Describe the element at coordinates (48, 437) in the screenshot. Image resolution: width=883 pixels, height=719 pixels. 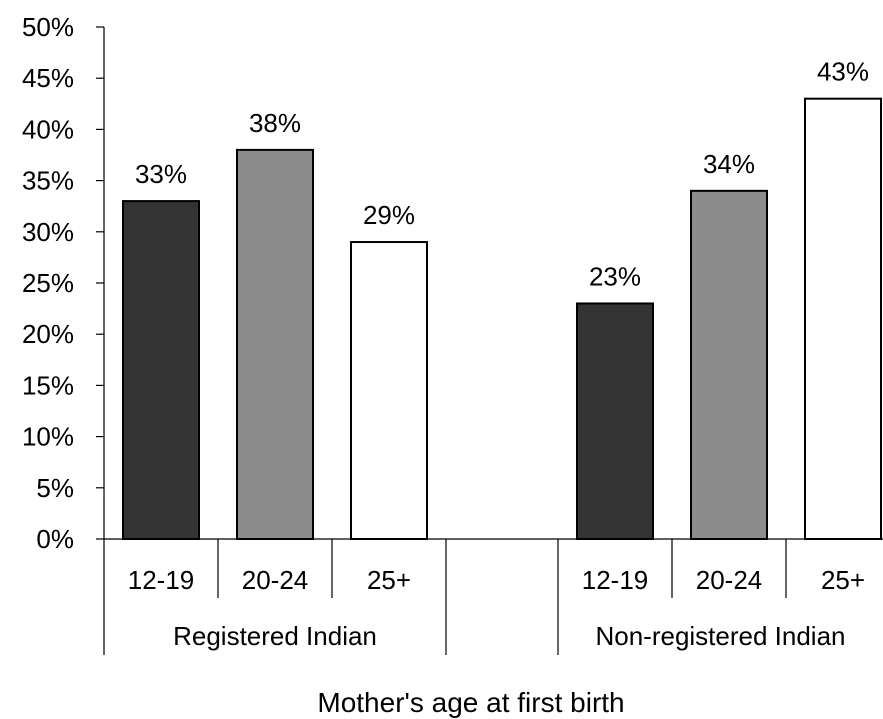
I see `y-tick-label: 10%` at that location.